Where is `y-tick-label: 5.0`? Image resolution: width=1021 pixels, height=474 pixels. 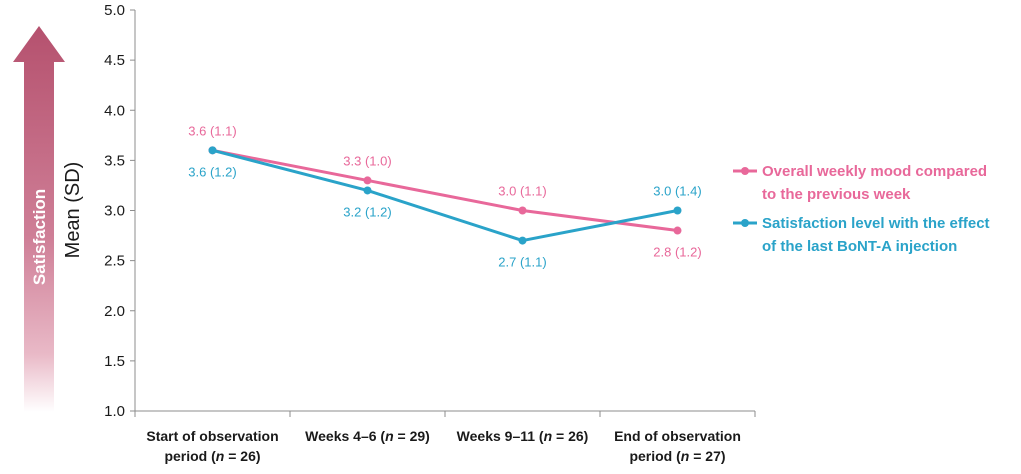 y-tick-label: 5.0 is located at coordinates (114, 10).